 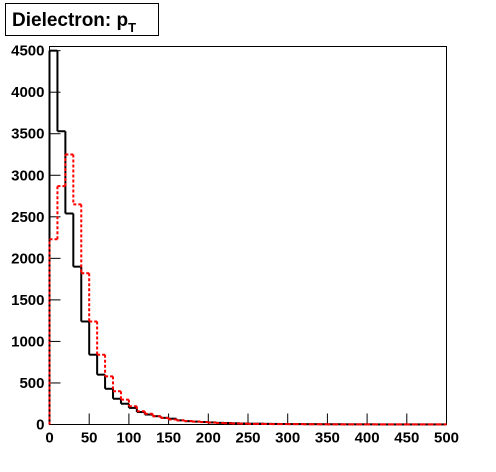 I want to click on x-tick-label: 300, so click(x=287, y=438).